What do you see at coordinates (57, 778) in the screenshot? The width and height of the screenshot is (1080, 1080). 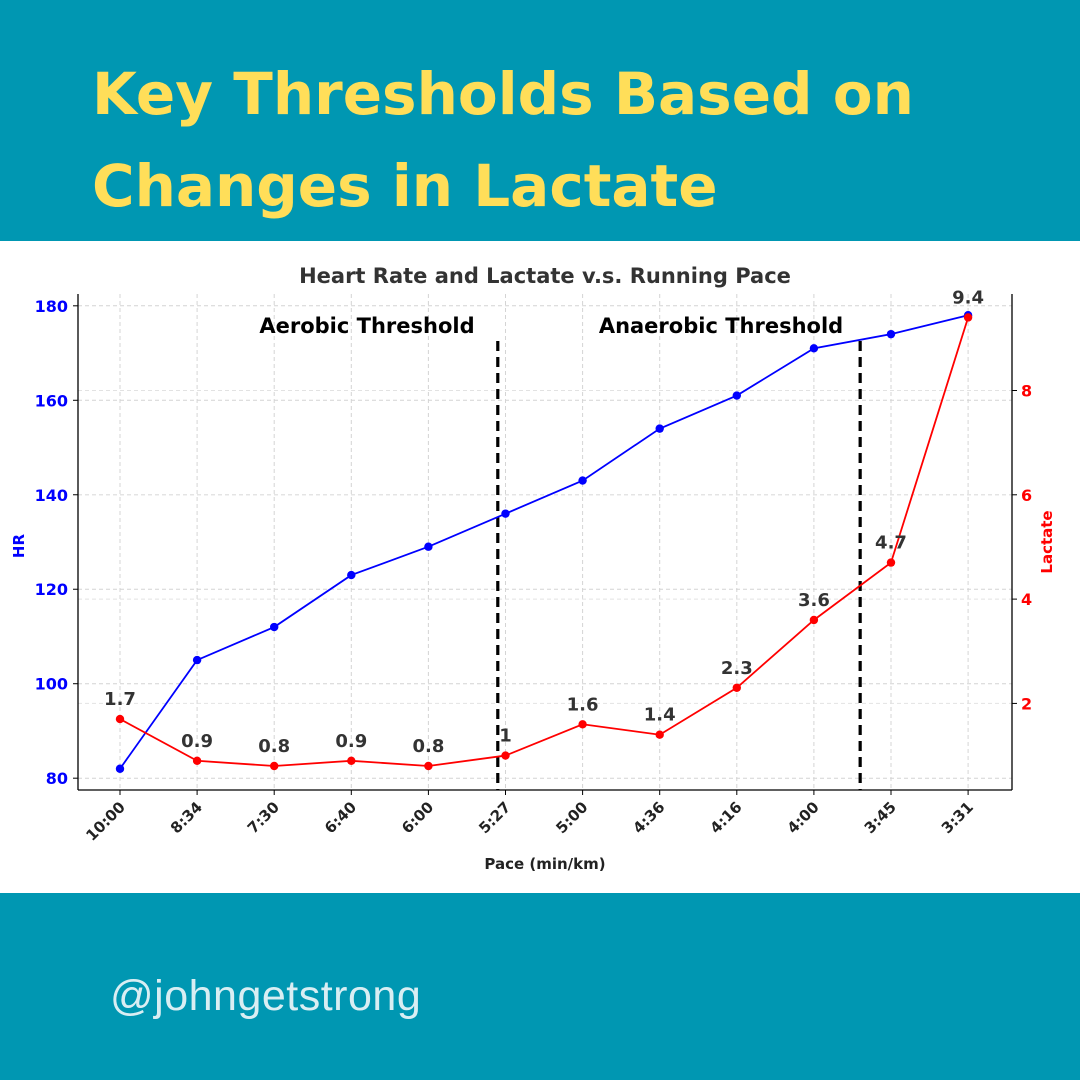 I see `y-left-tick-label: 80` at bounding box center [57, 778].